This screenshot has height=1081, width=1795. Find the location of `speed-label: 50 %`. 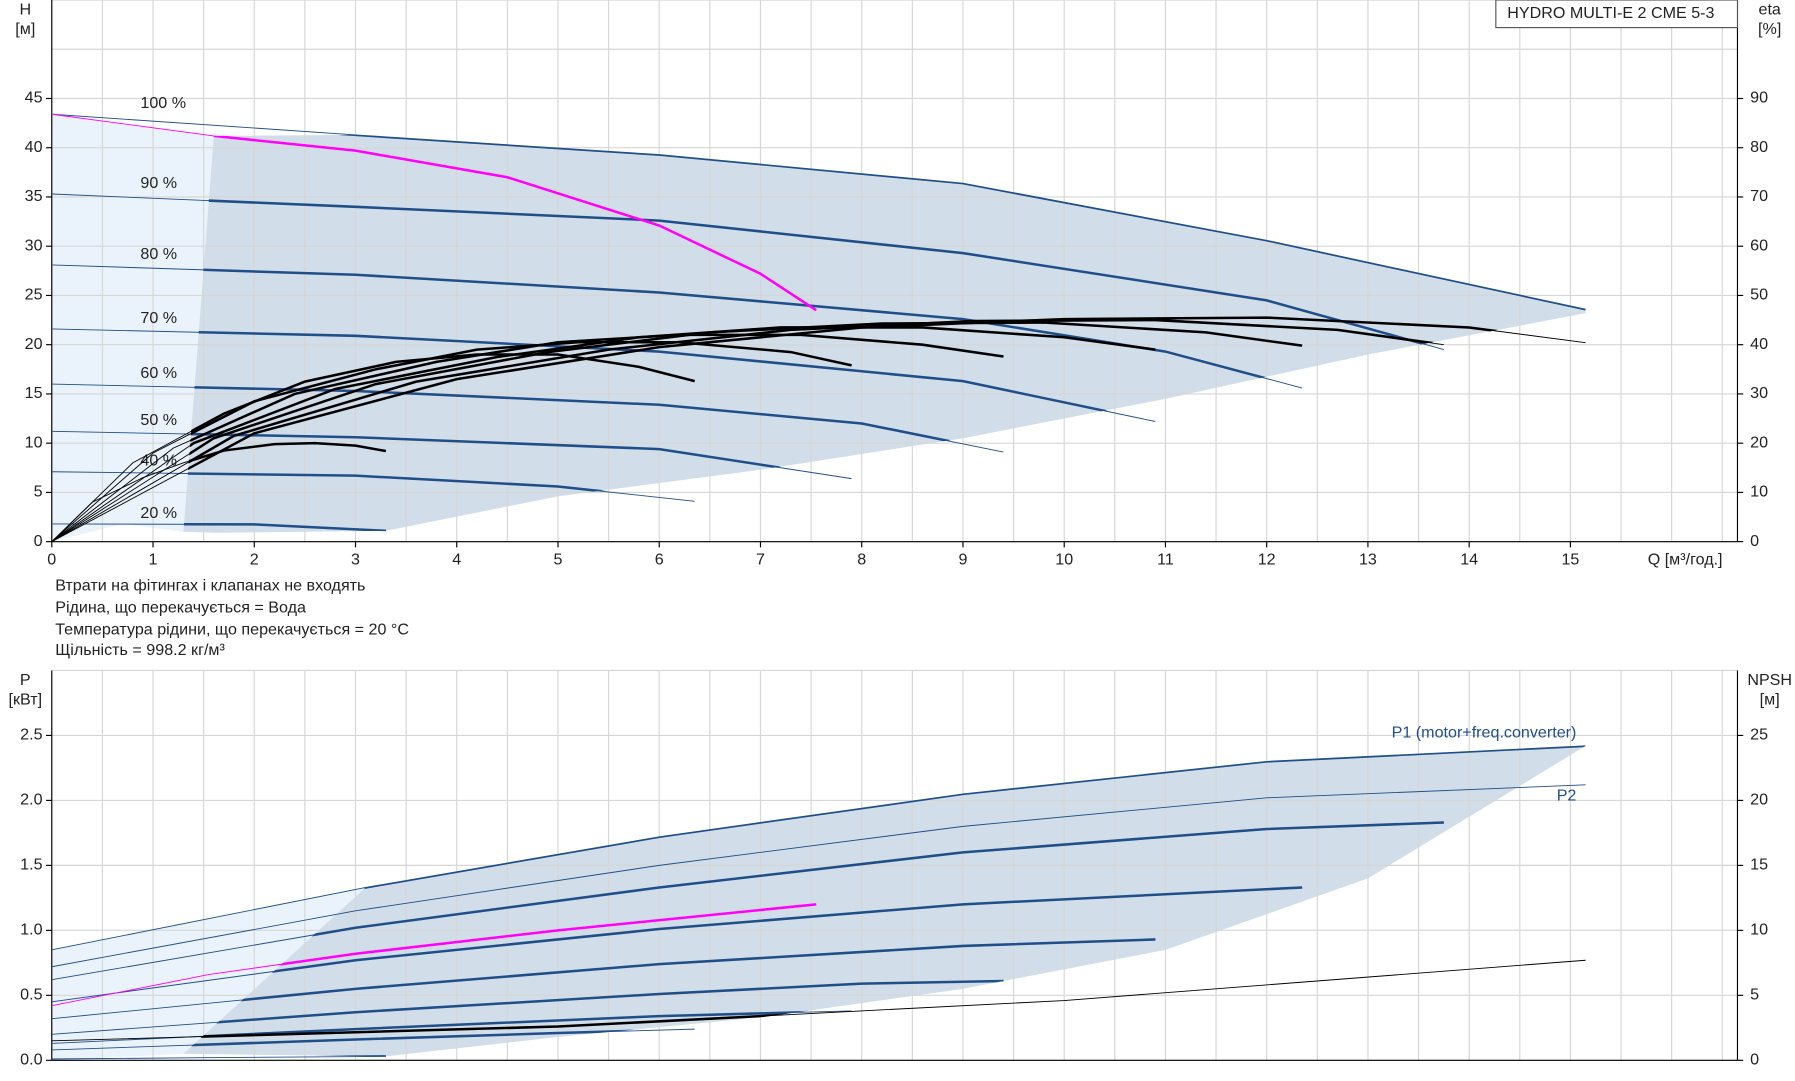

speed-label: 50 % is located at coordinates (158, 420).